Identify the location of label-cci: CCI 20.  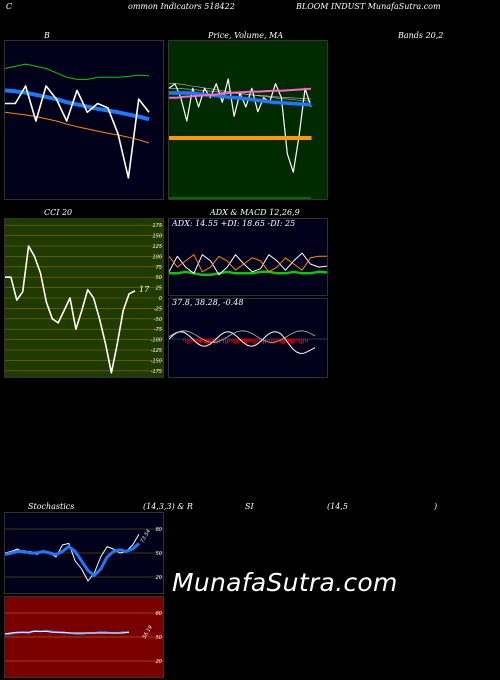
(58, 212).